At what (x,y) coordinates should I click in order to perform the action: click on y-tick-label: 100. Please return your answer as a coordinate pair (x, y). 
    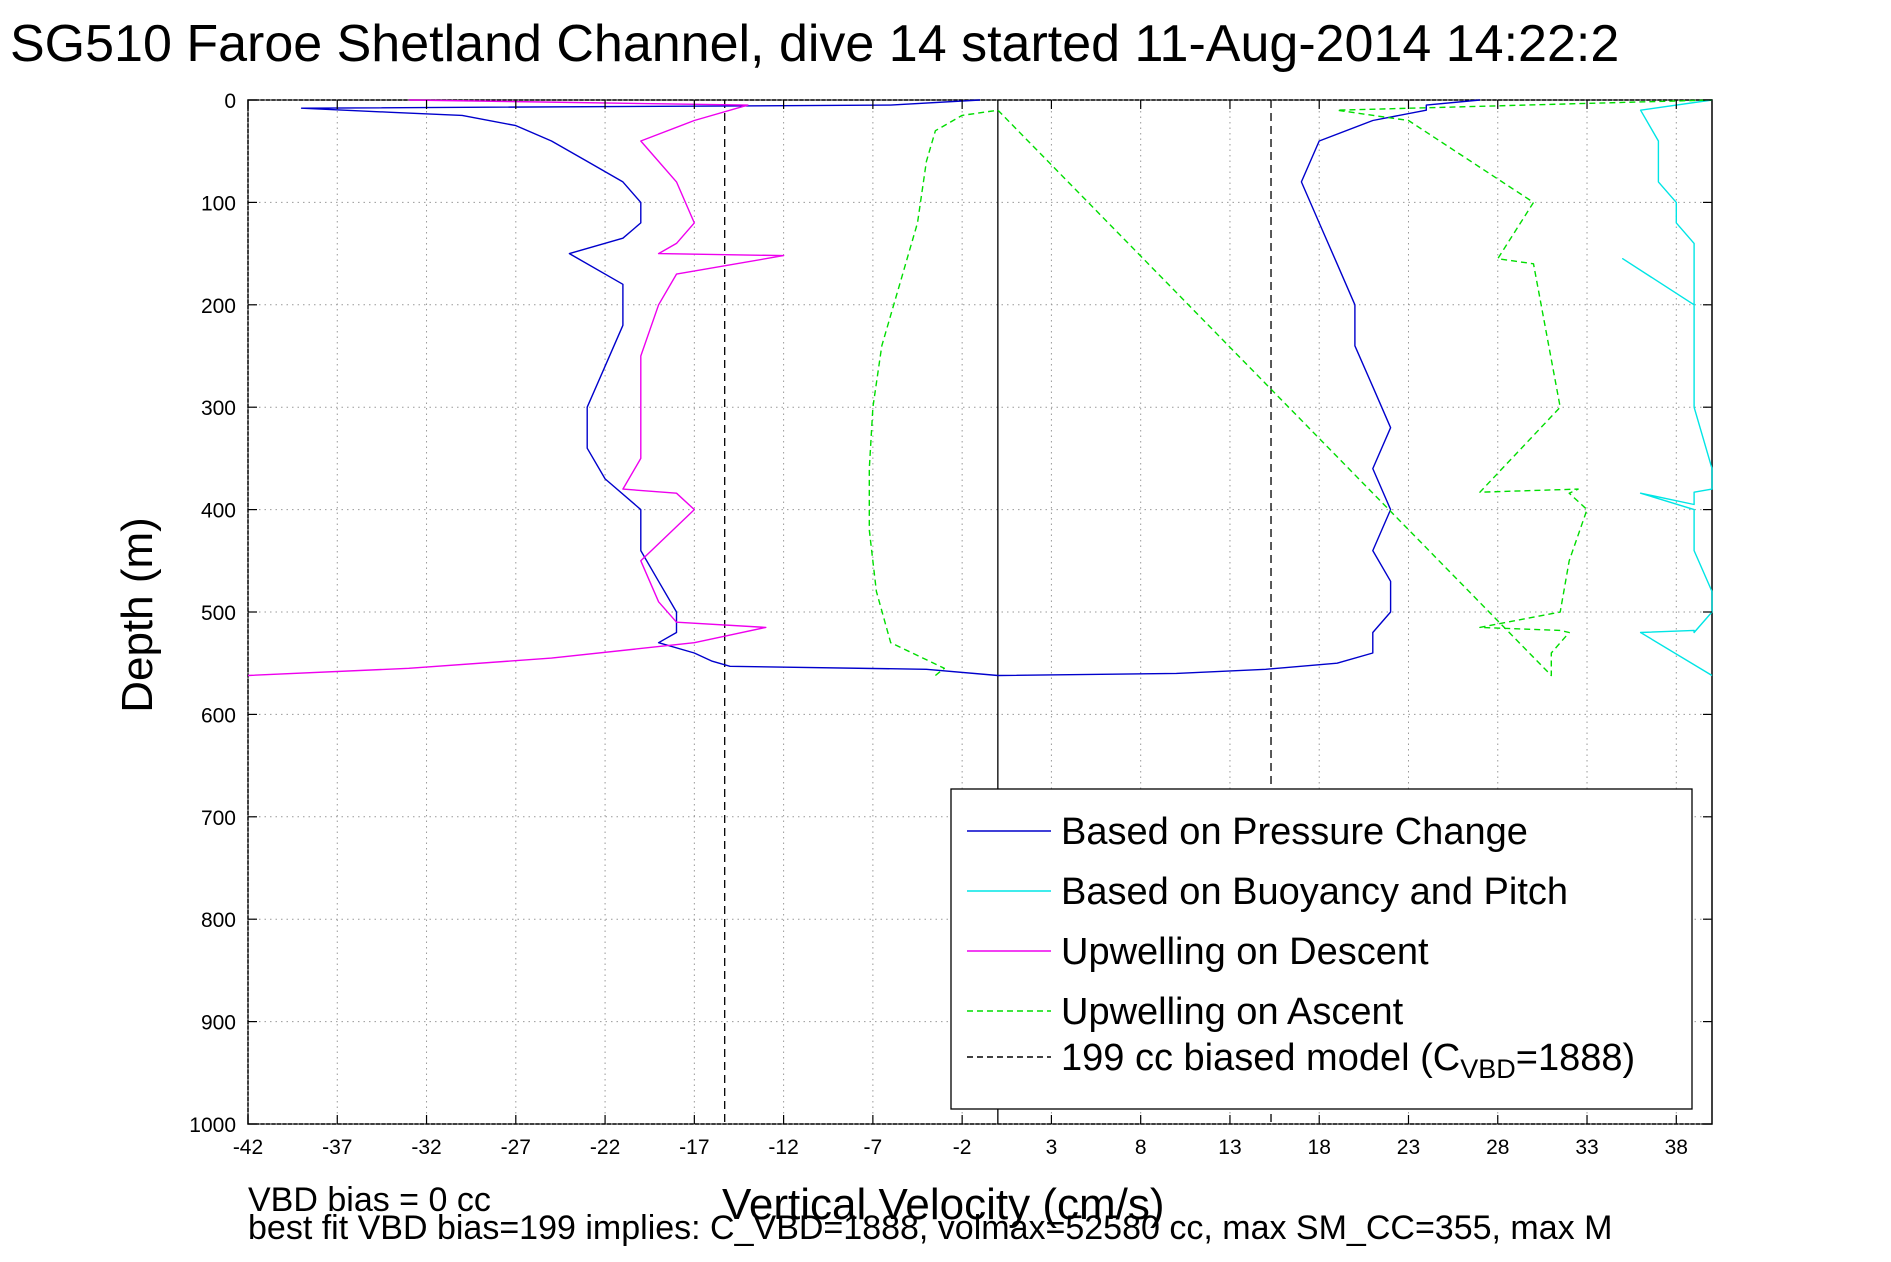
    Looking at the image, I should click on (218, 203).